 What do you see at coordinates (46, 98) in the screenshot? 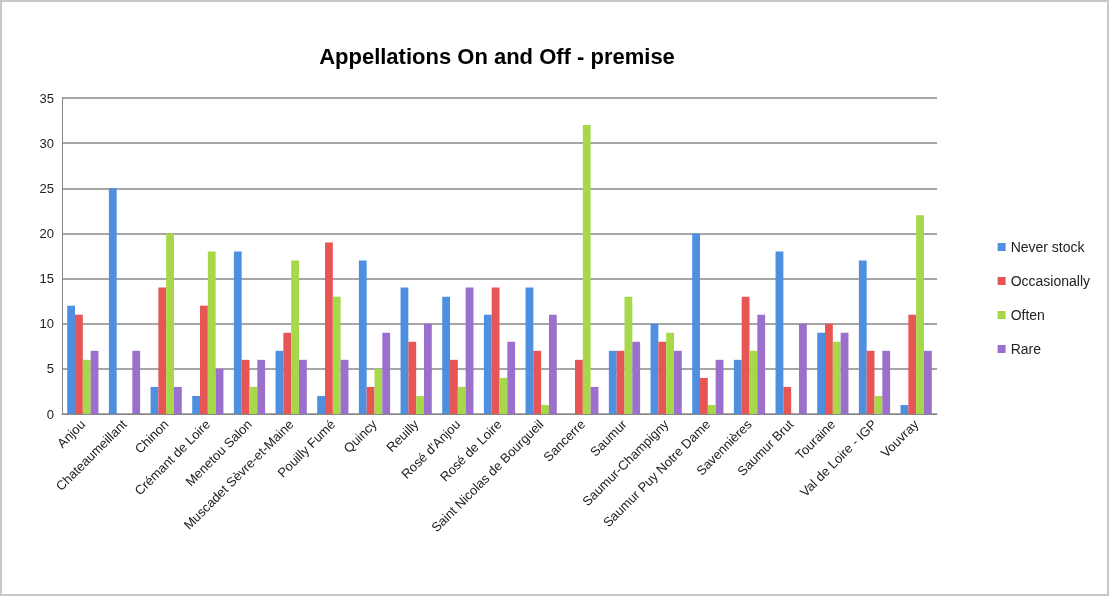
I see `y-tick-label: 35` at bounding box center [46, 98].